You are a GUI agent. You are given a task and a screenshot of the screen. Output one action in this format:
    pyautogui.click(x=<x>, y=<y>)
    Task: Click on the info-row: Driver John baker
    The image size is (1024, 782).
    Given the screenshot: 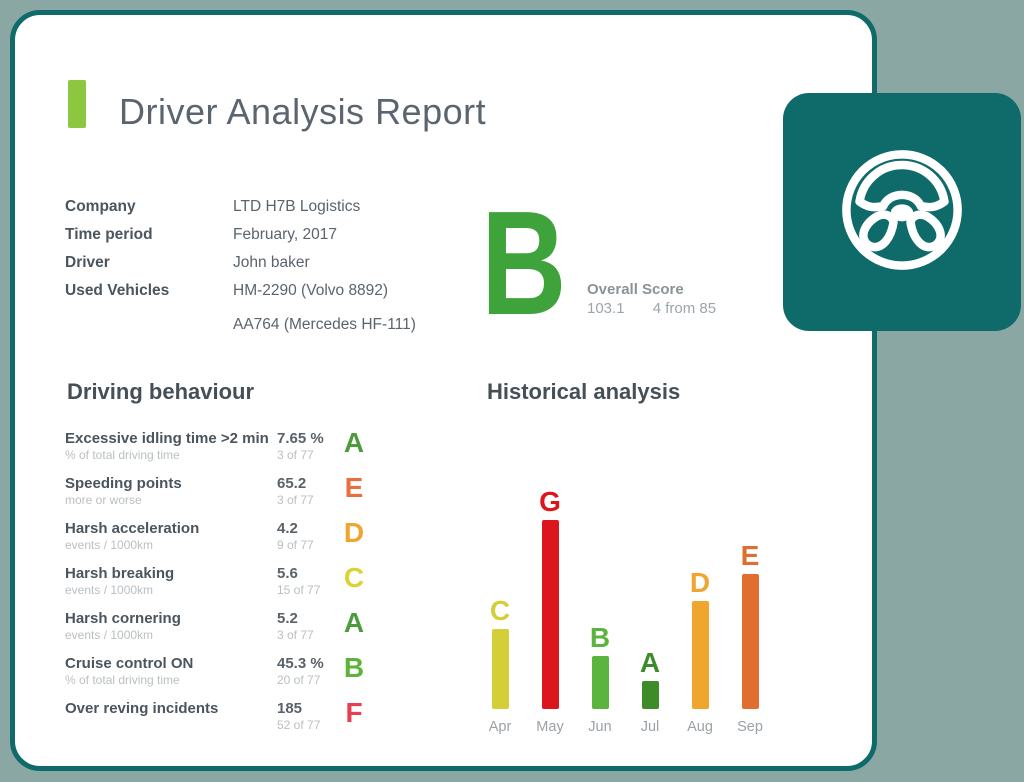 What is the action you would take?
    pyautogui.click(x=265, y=263)
    